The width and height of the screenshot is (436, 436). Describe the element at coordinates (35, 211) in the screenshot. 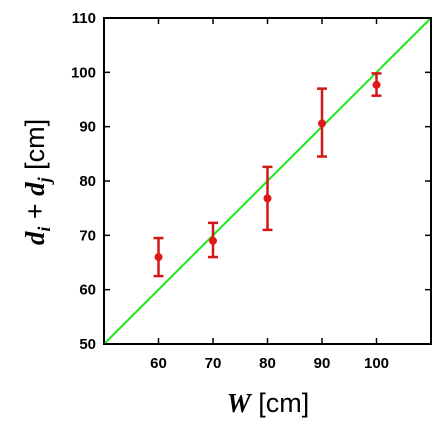

I see `y-axis-text: +` at that location.